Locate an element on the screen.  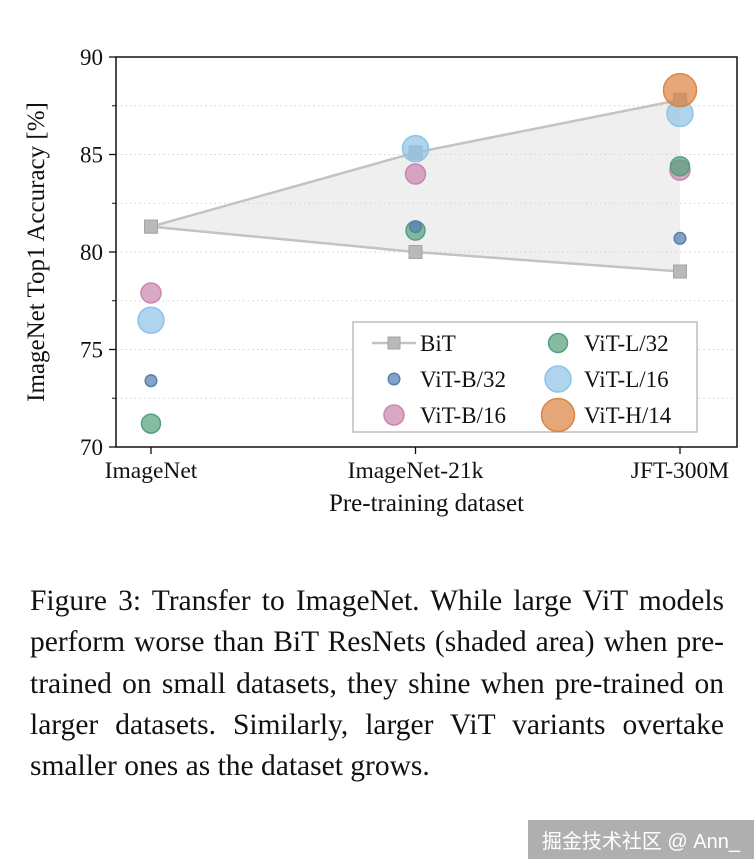
legend-label: ViT-L/32 is located at coordinates (626, 343).